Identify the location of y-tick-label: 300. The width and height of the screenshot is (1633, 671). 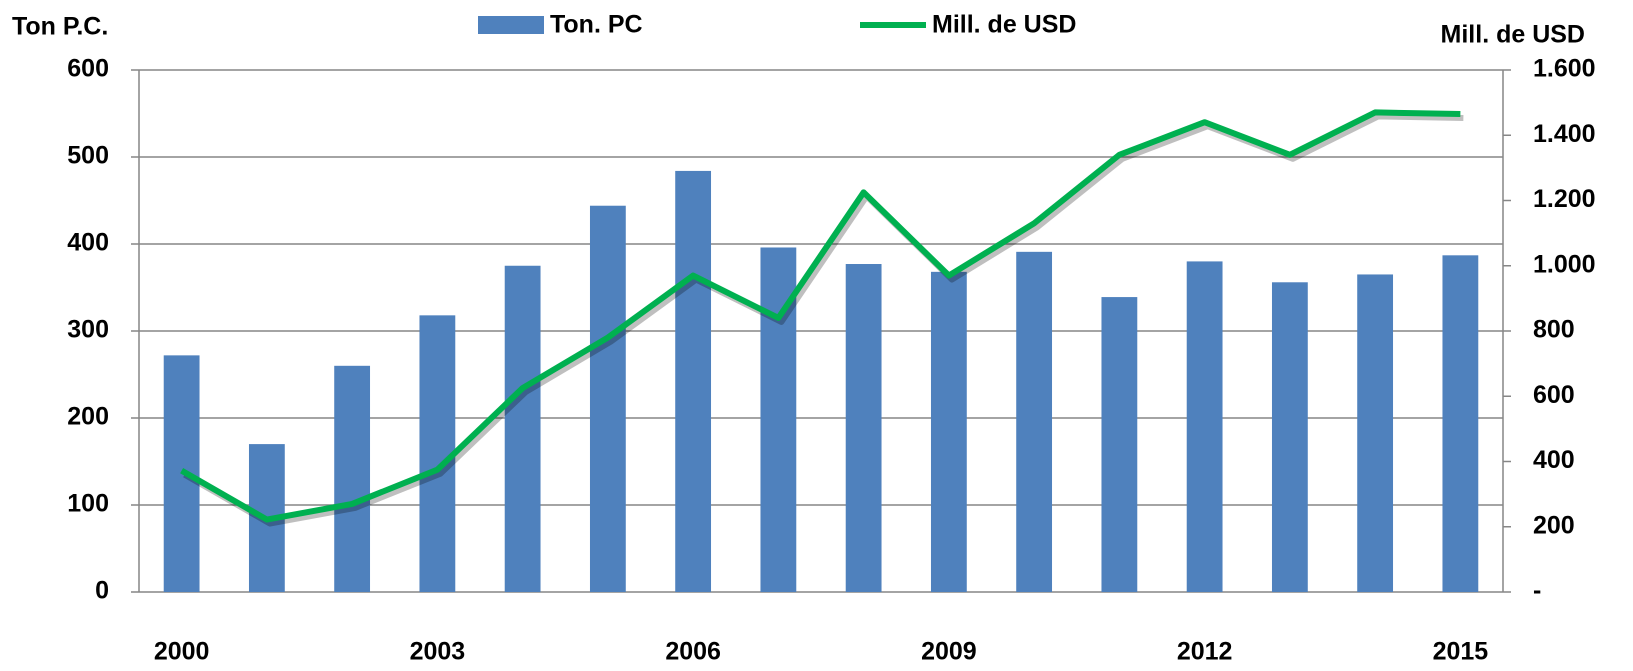
(88, 330).